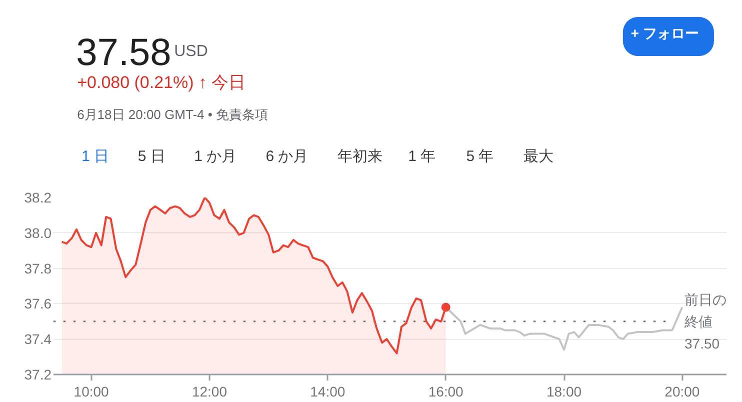 Image resolution: width=742 pixels, height=402 pixels. What do you see at coordinates (480, 156) in the screenshot?
I see `text: 5 年` at bounding box center [480, 156].